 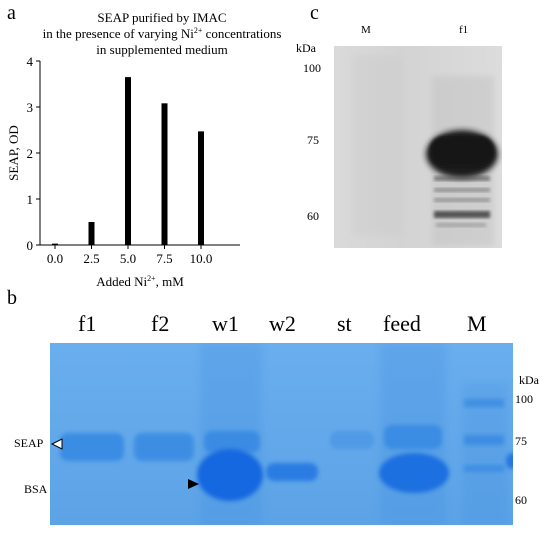 What do you see at coordinates (161, 17) in the screenshot?
I see `chart-title-line-1: SEAP purified by IMAC` at bounding box center [161, 17].